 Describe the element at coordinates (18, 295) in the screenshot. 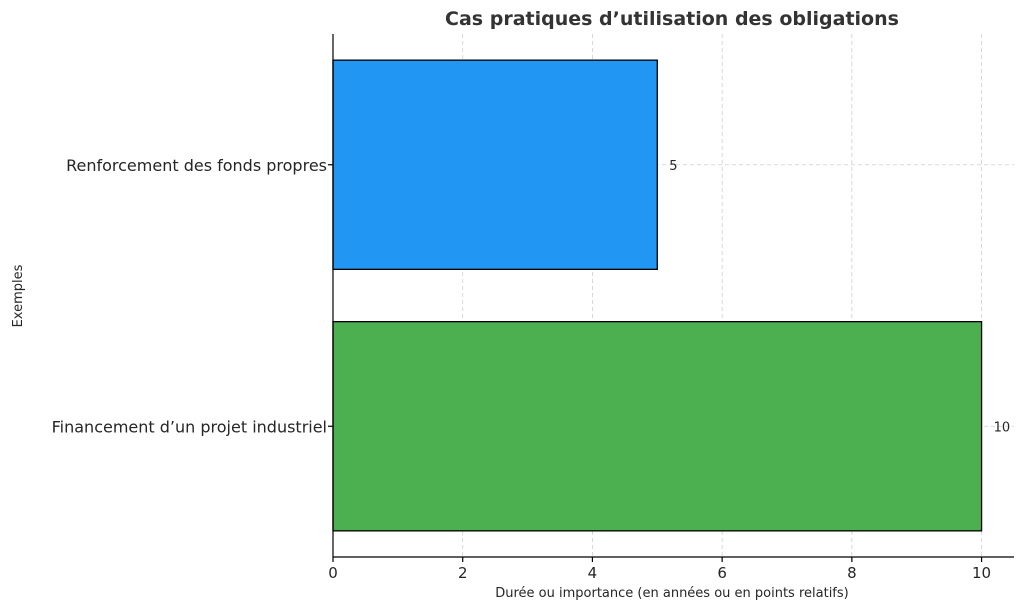

I see `y-axis-label: Exemples` at that location.